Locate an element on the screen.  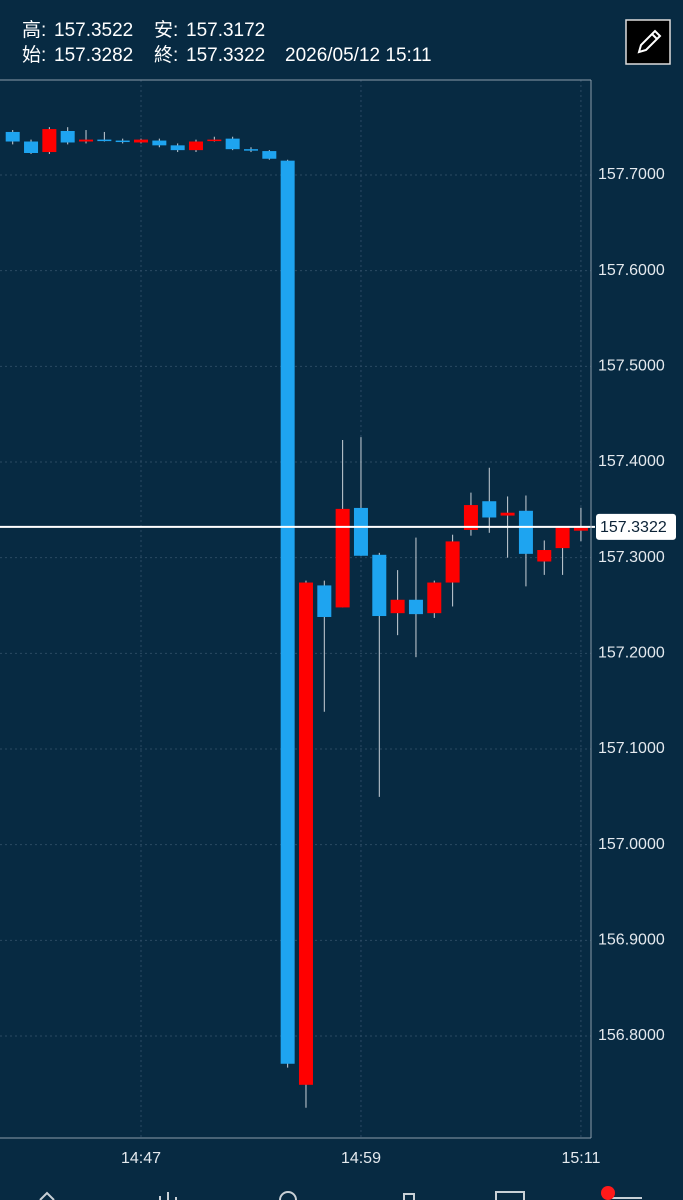
y-tick-label: 157.7000 is located at coordinates (631, 174).